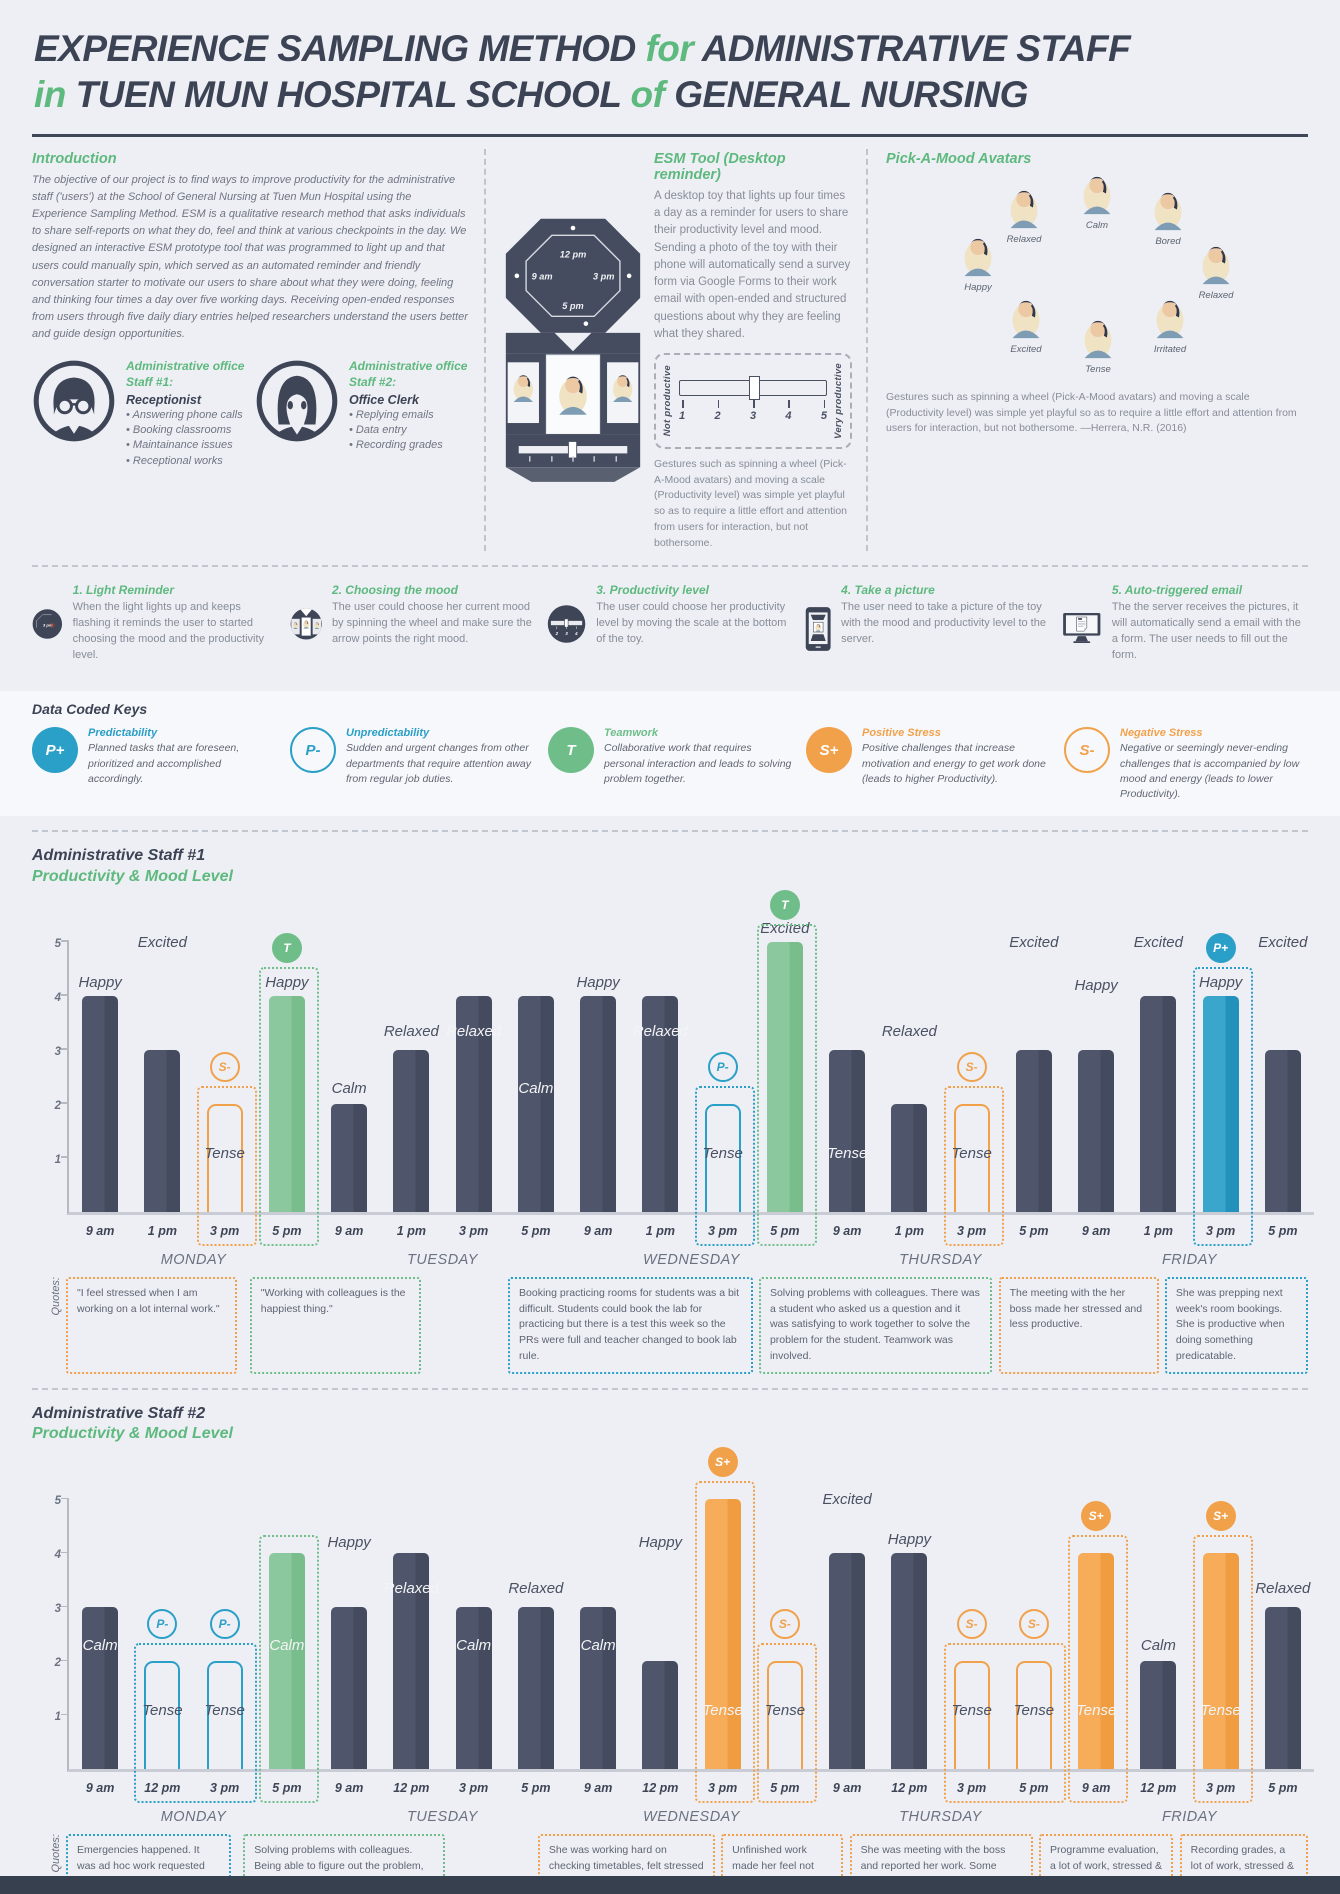 Image resolution: width=1340 pixels, height=1894 pixels. What do you see at coordinates (57, 1555) in the screenshot?
I see `y-tick: 4` at bounding box center [57, 1555].